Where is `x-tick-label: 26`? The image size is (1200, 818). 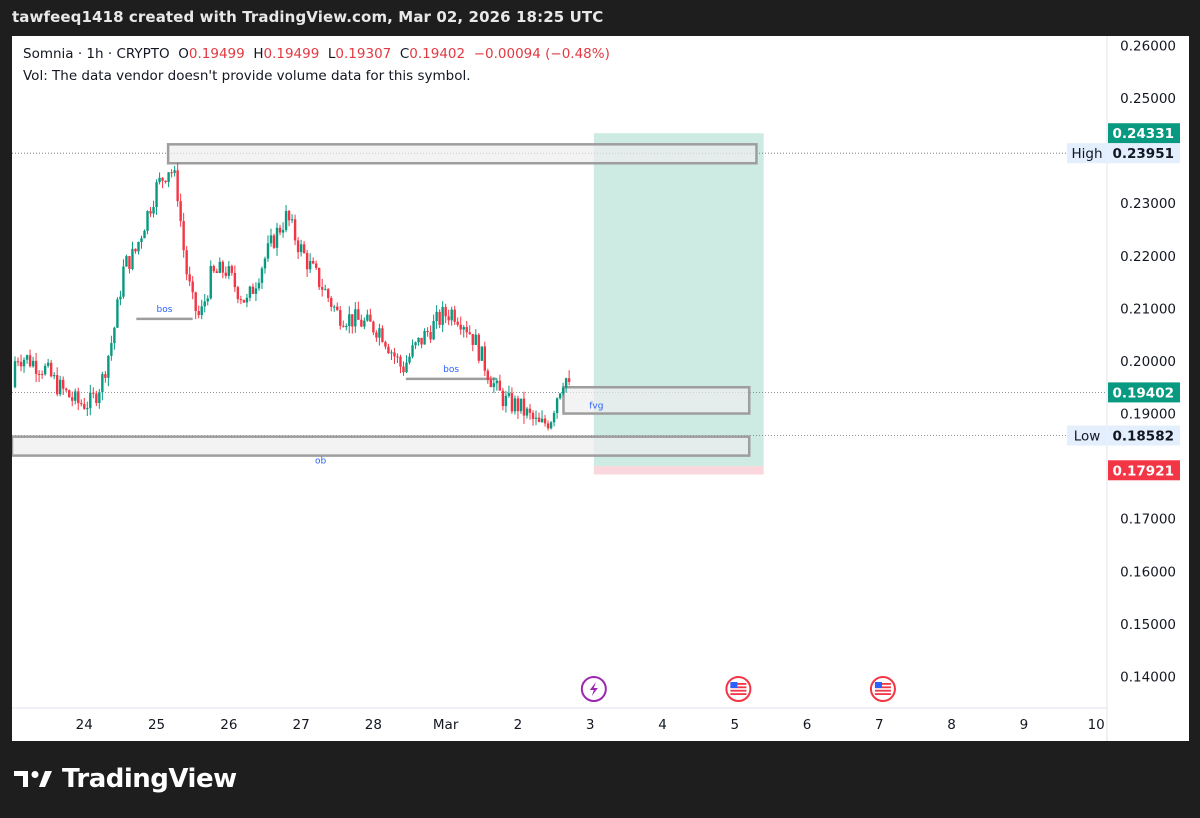 x-tick-label: 26 is located at coordinates (228, 725).